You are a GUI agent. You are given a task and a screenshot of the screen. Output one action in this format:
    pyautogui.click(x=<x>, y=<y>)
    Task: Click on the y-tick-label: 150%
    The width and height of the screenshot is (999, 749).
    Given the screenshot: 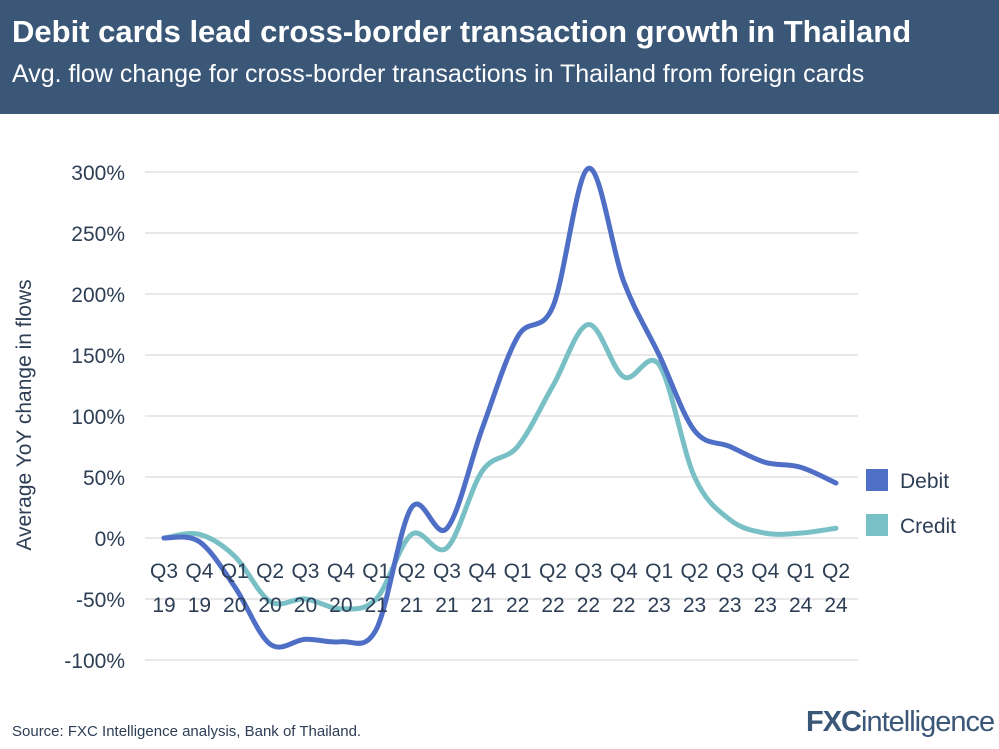 What is the action you would take?
    pyautogui.click(x=98, y=356)
    